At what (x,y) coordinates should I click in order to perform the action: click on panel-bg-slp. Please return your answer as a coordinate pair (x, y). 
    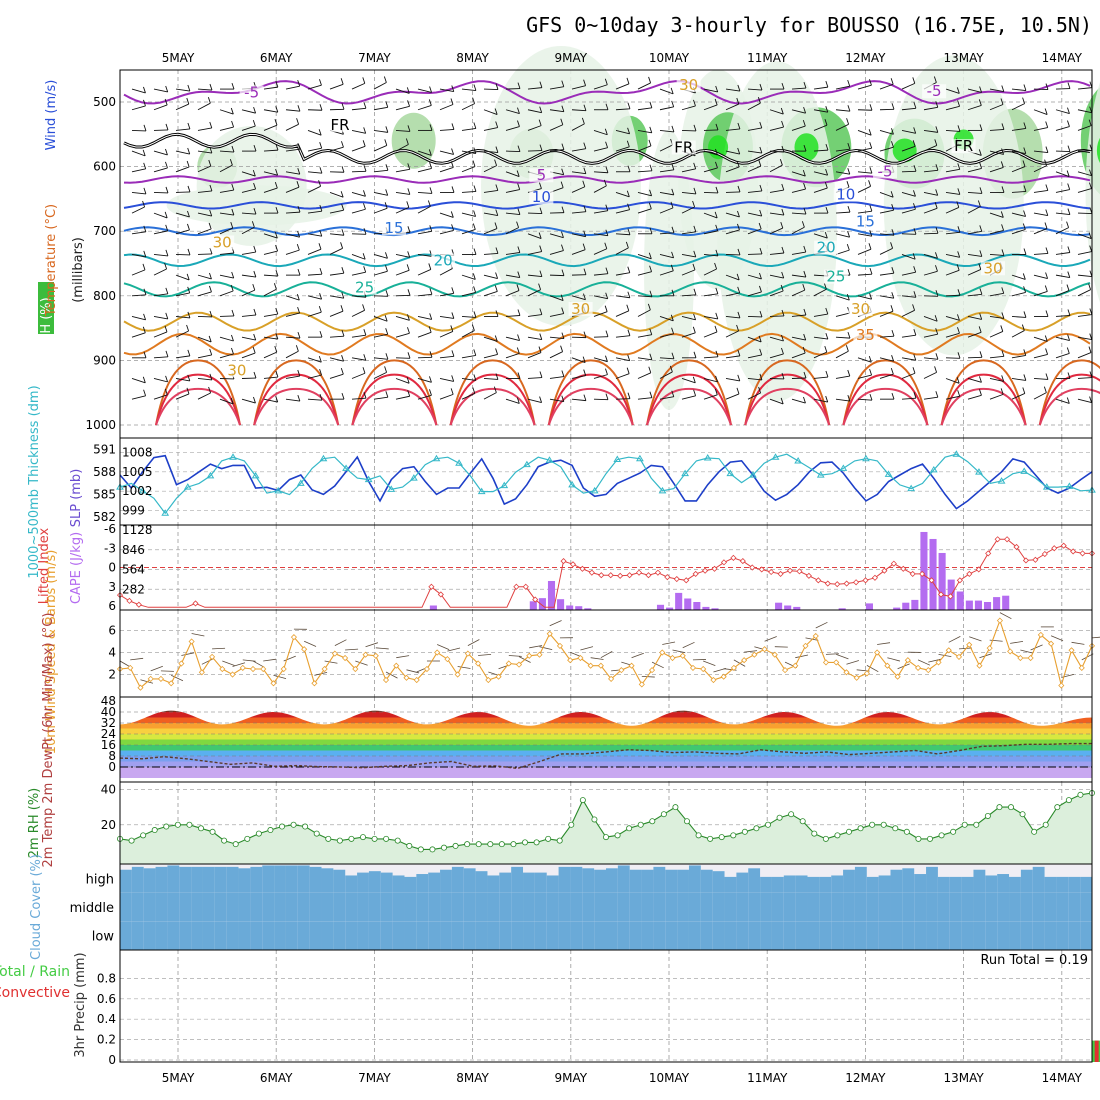
    Looking at the image, I should click on (606, 481).